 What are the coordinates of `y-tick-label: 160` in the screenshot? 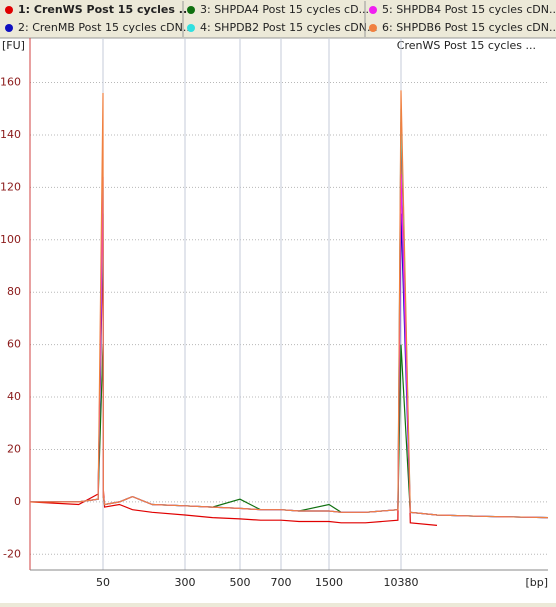 It's located at (10, 82).